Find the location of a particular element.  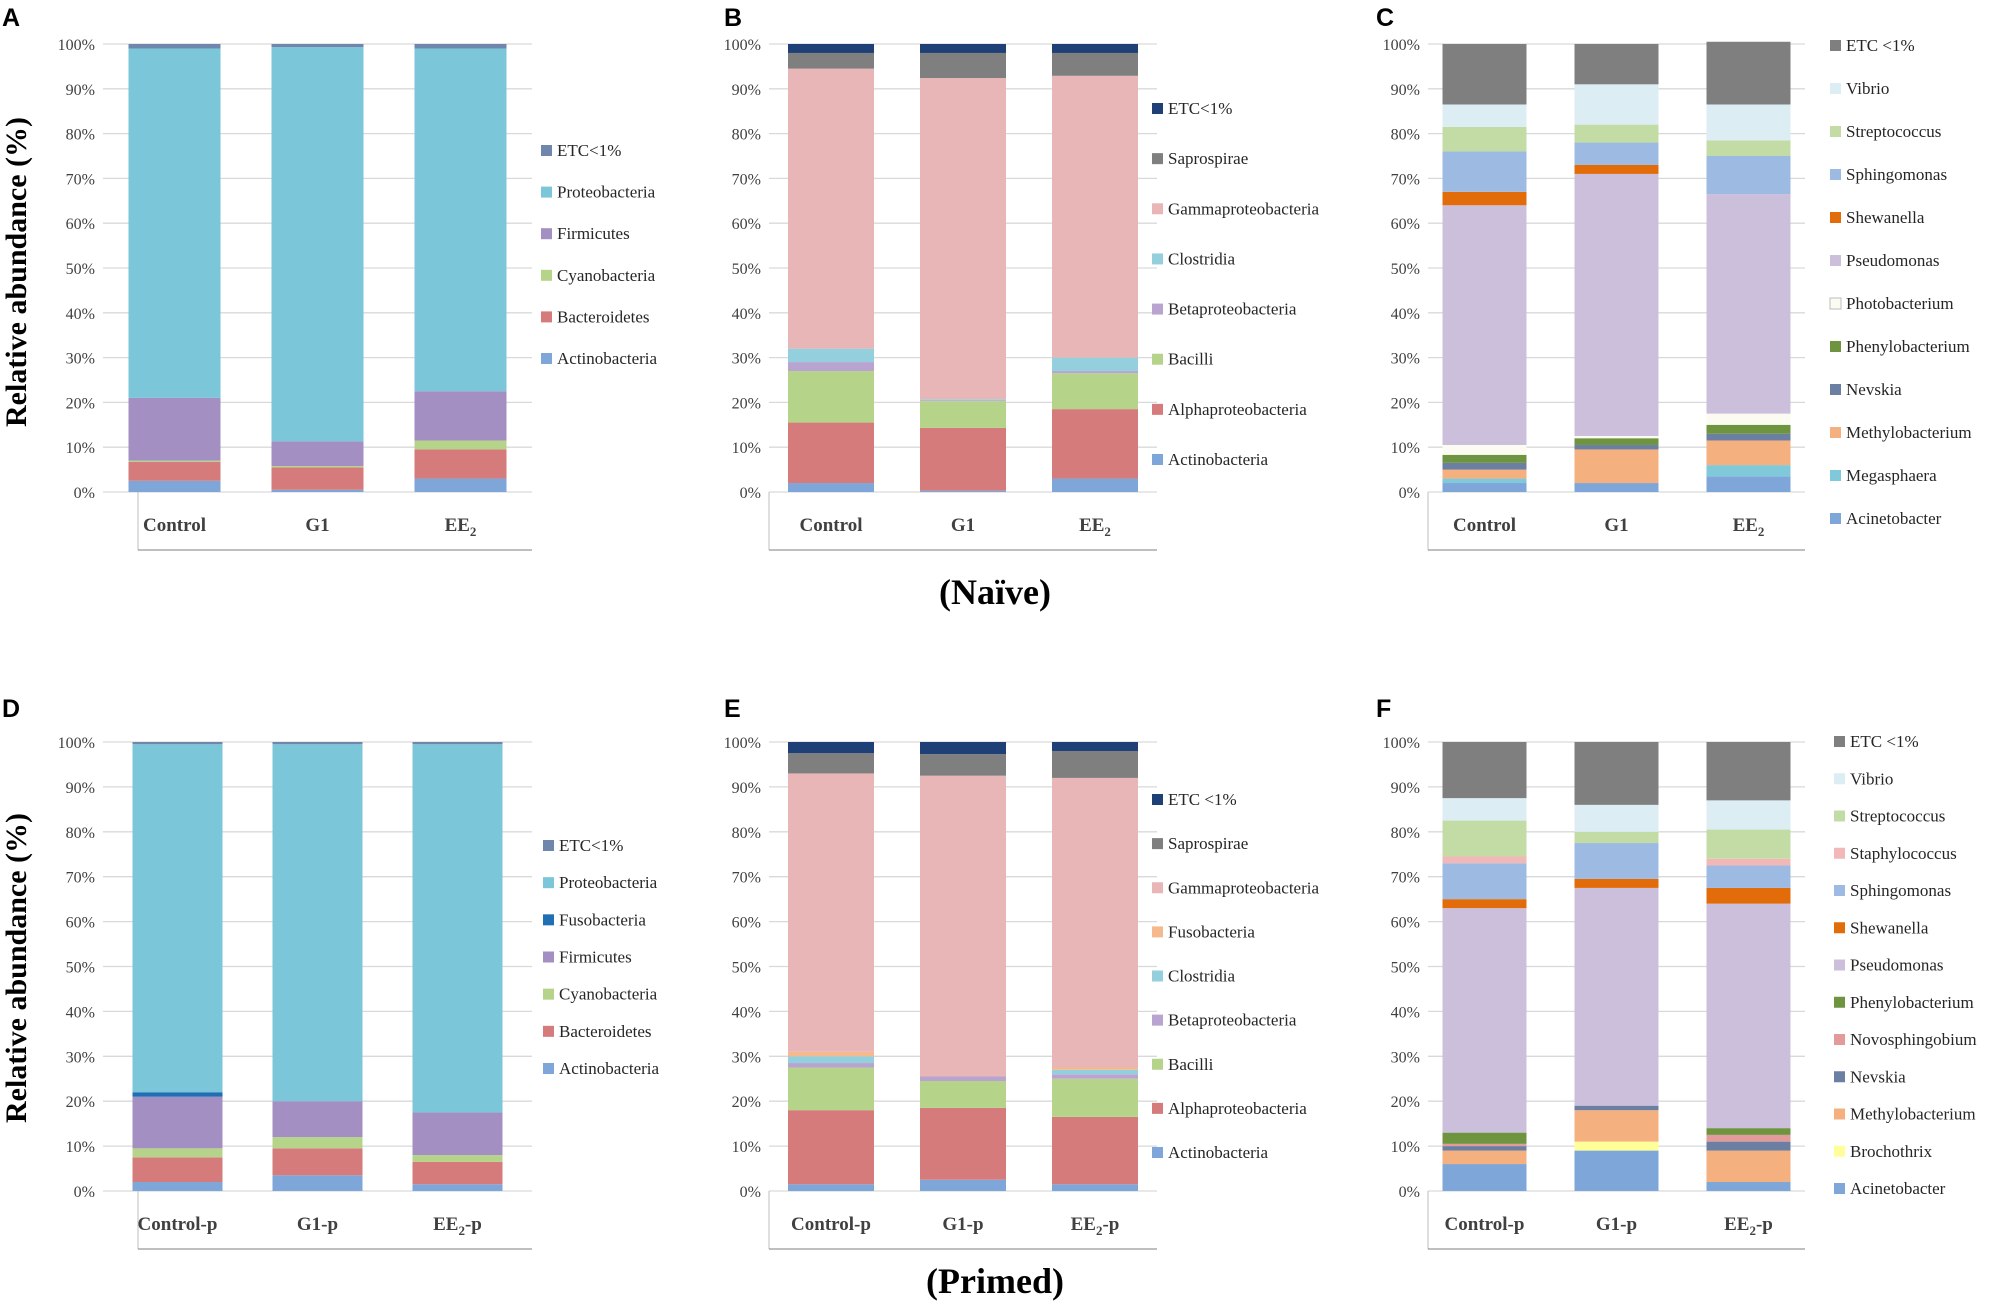

y-tick-label: 30% is located at coordinates (746, 1057).